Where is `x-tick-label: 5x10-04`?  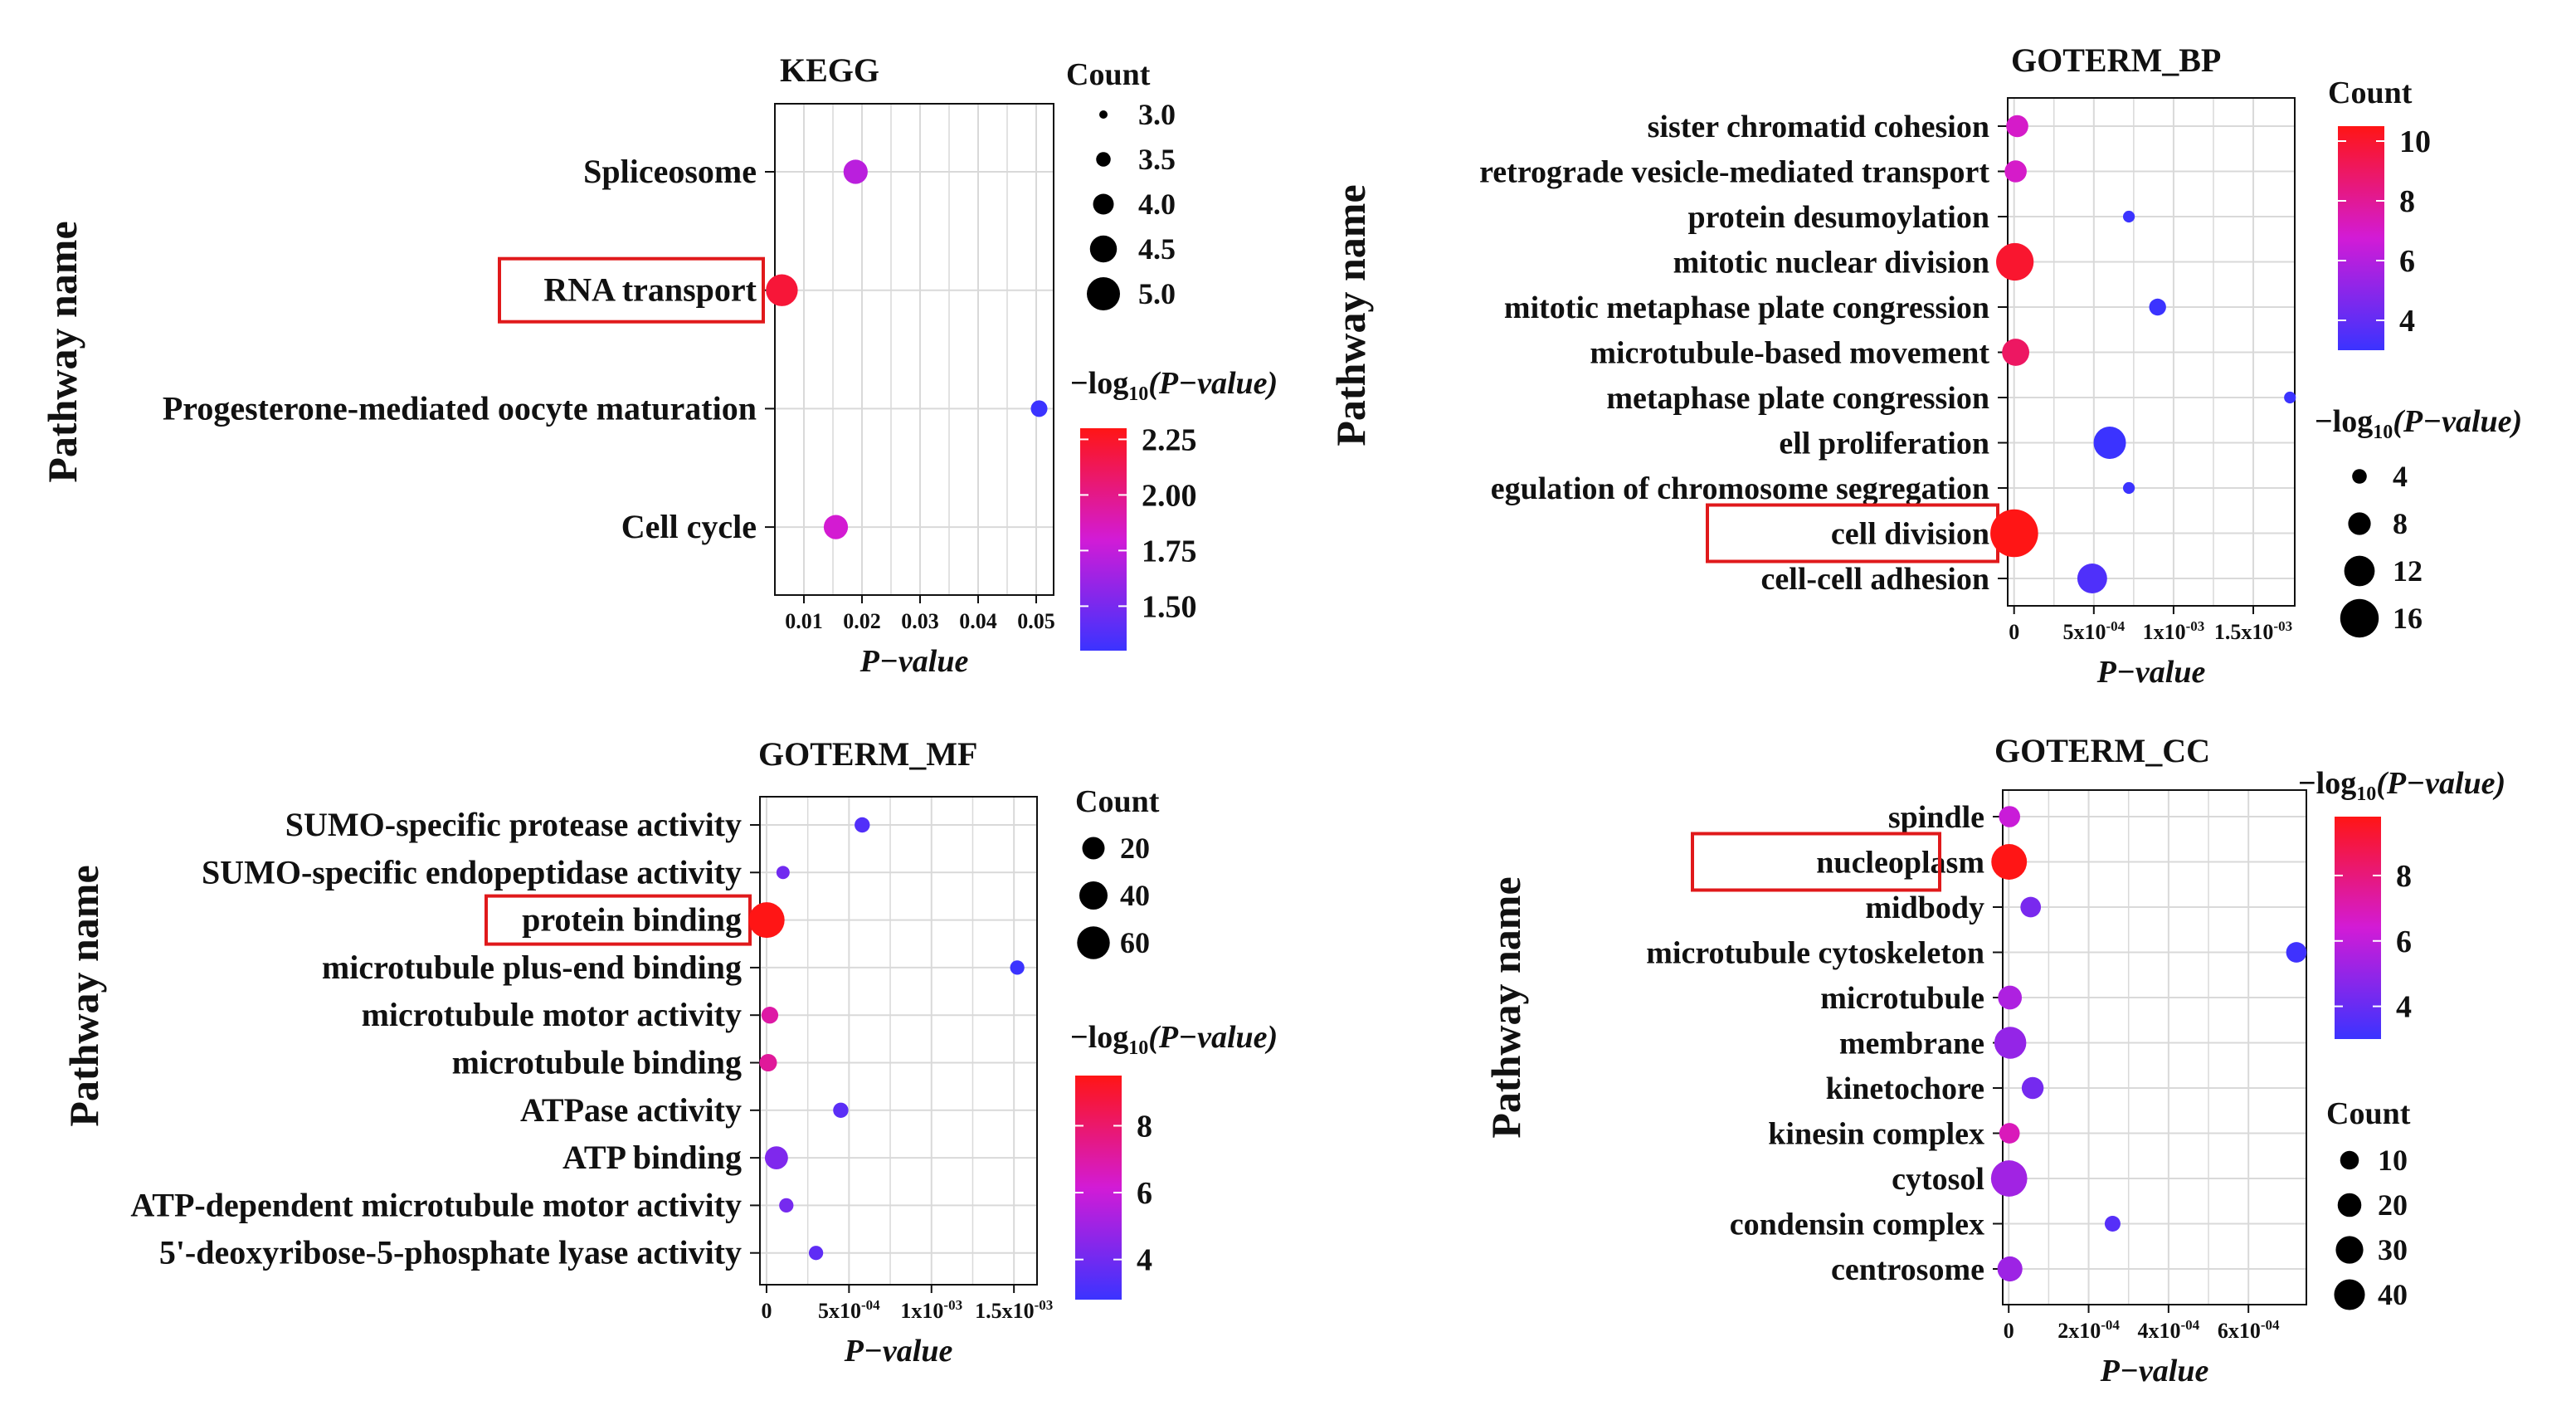
x-tick-label: 5x10-04 is located at coordinates (849, 1310).